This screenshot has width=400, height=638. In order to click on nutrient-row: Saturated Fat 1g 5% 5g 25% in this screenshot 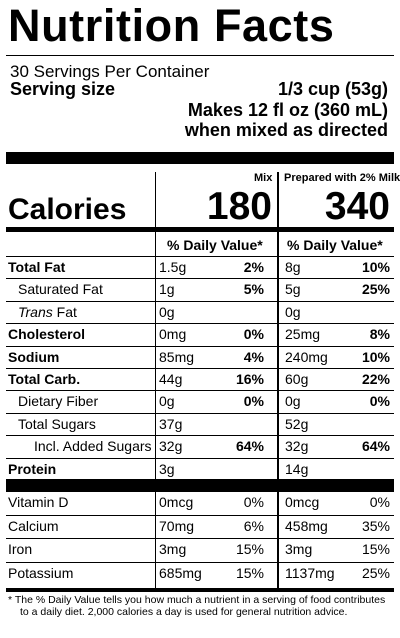, I will do `click(200, 289)`.